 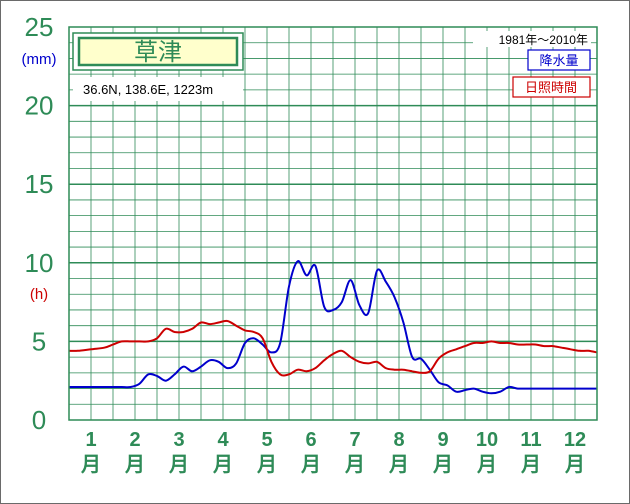 What do you see at coordinates (487, 440) in the screenshot?
I see `x-tick-label: 10` at bounding box center [487, 440].